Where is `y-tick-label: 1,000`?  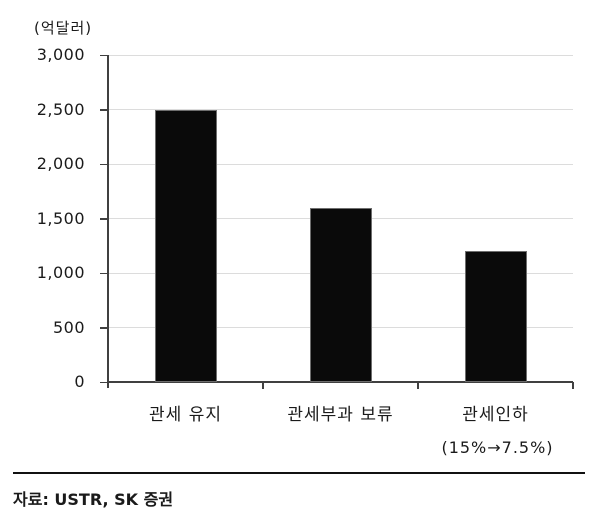 y-tick-label: 1,000 is located at coordinates (60, 272).